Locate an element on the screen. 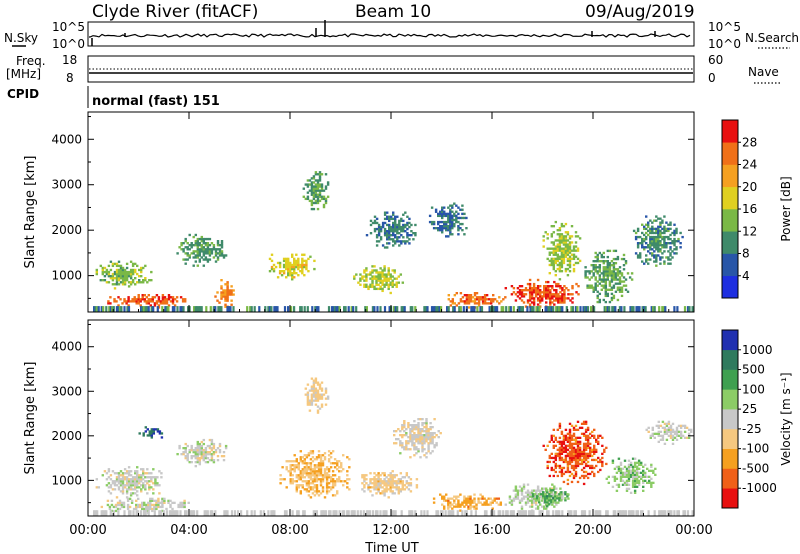  colorbar-tick-label: 20 is located at coordinates (749, 187).